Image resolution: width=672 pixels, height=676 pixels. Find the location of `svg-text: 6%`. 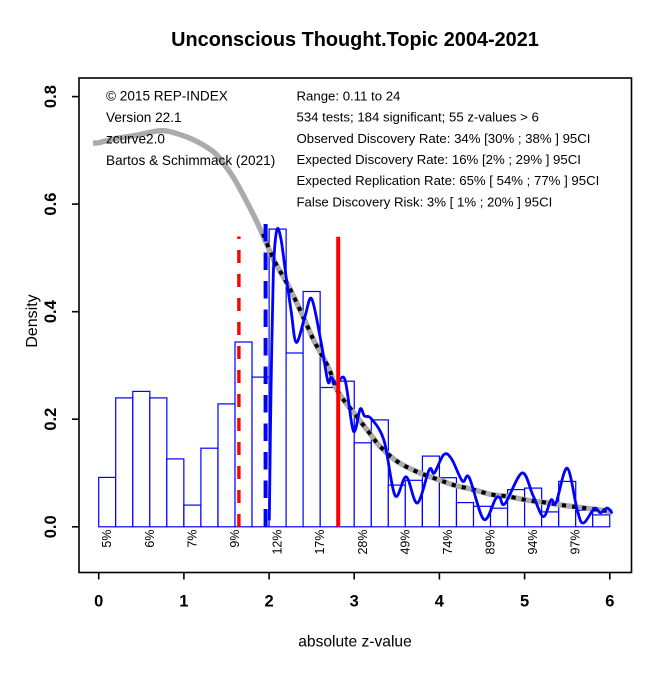

svg-text: 6% is located at coordinates (150, 539).